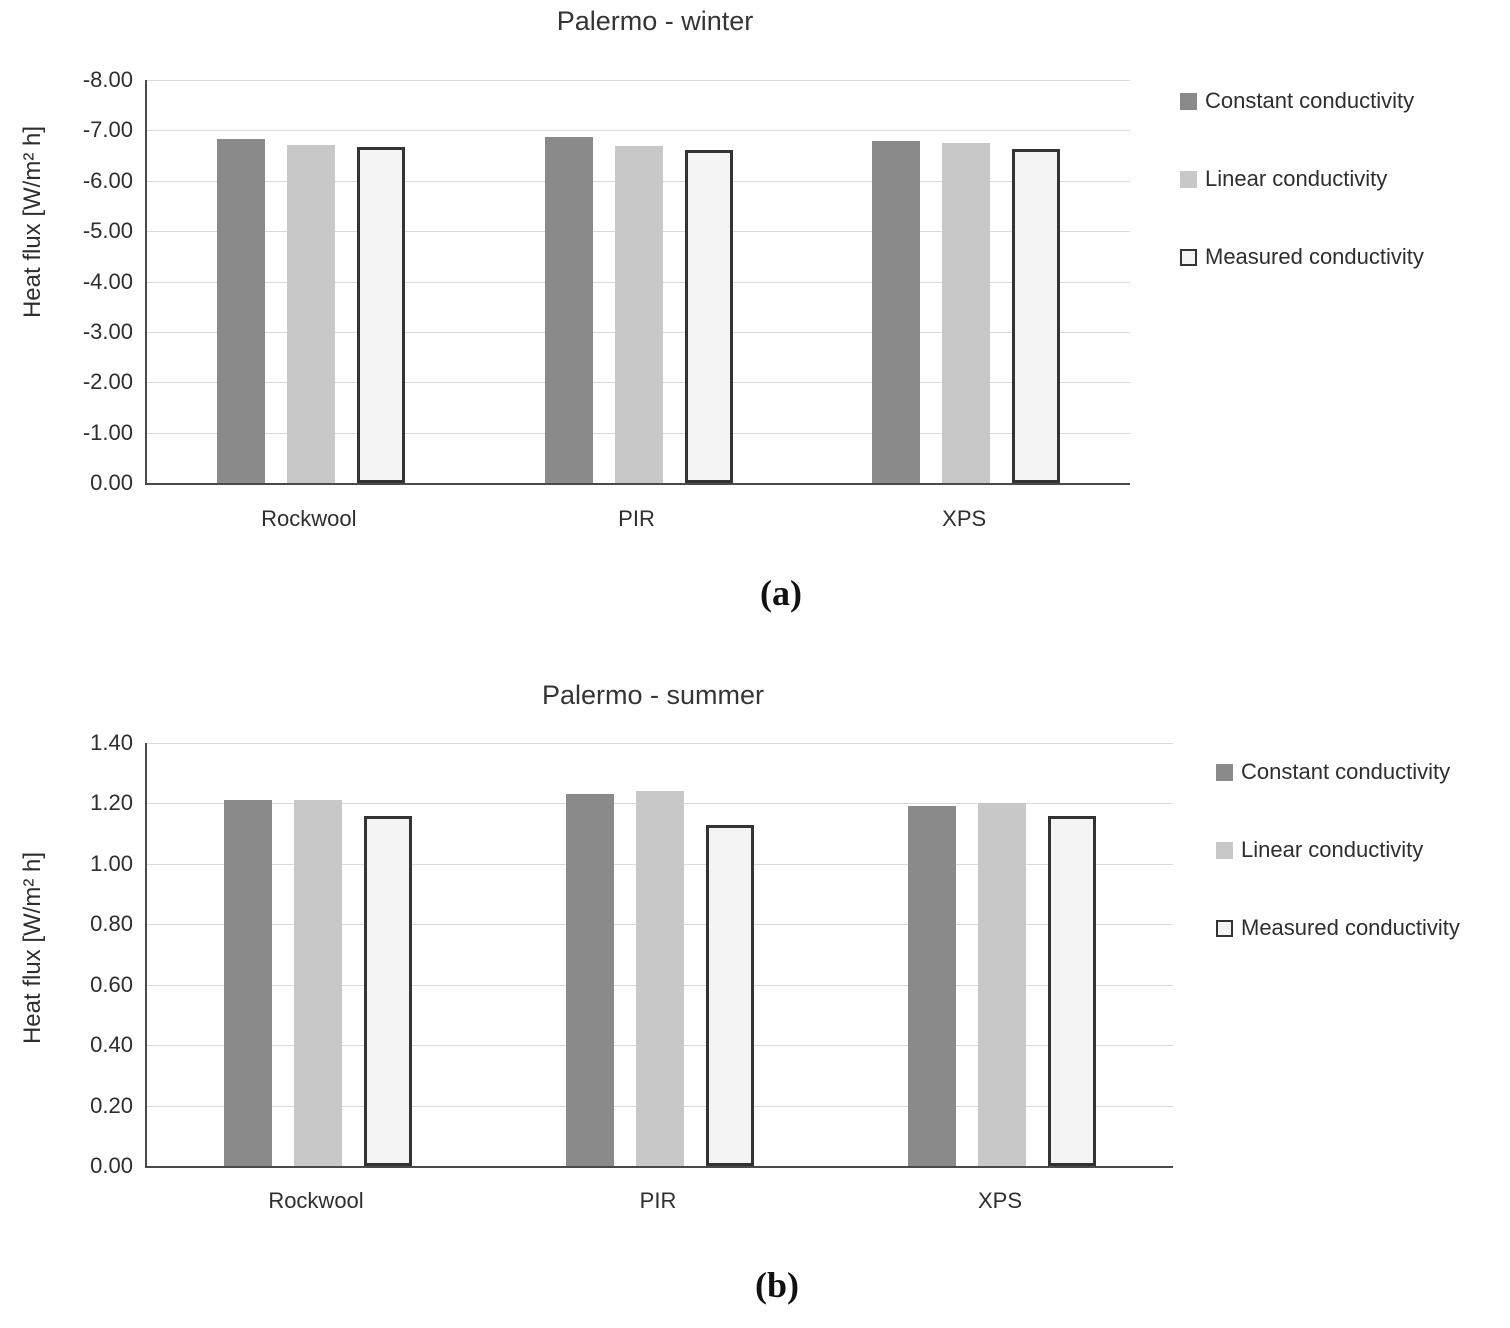 Image resolution: width=1510 pixels, height=1328 pixels. What do you see at coordinates (111, 984) in the screenshot?
I see `y-tick-label: 0.60` at bounding box center [111, 984].